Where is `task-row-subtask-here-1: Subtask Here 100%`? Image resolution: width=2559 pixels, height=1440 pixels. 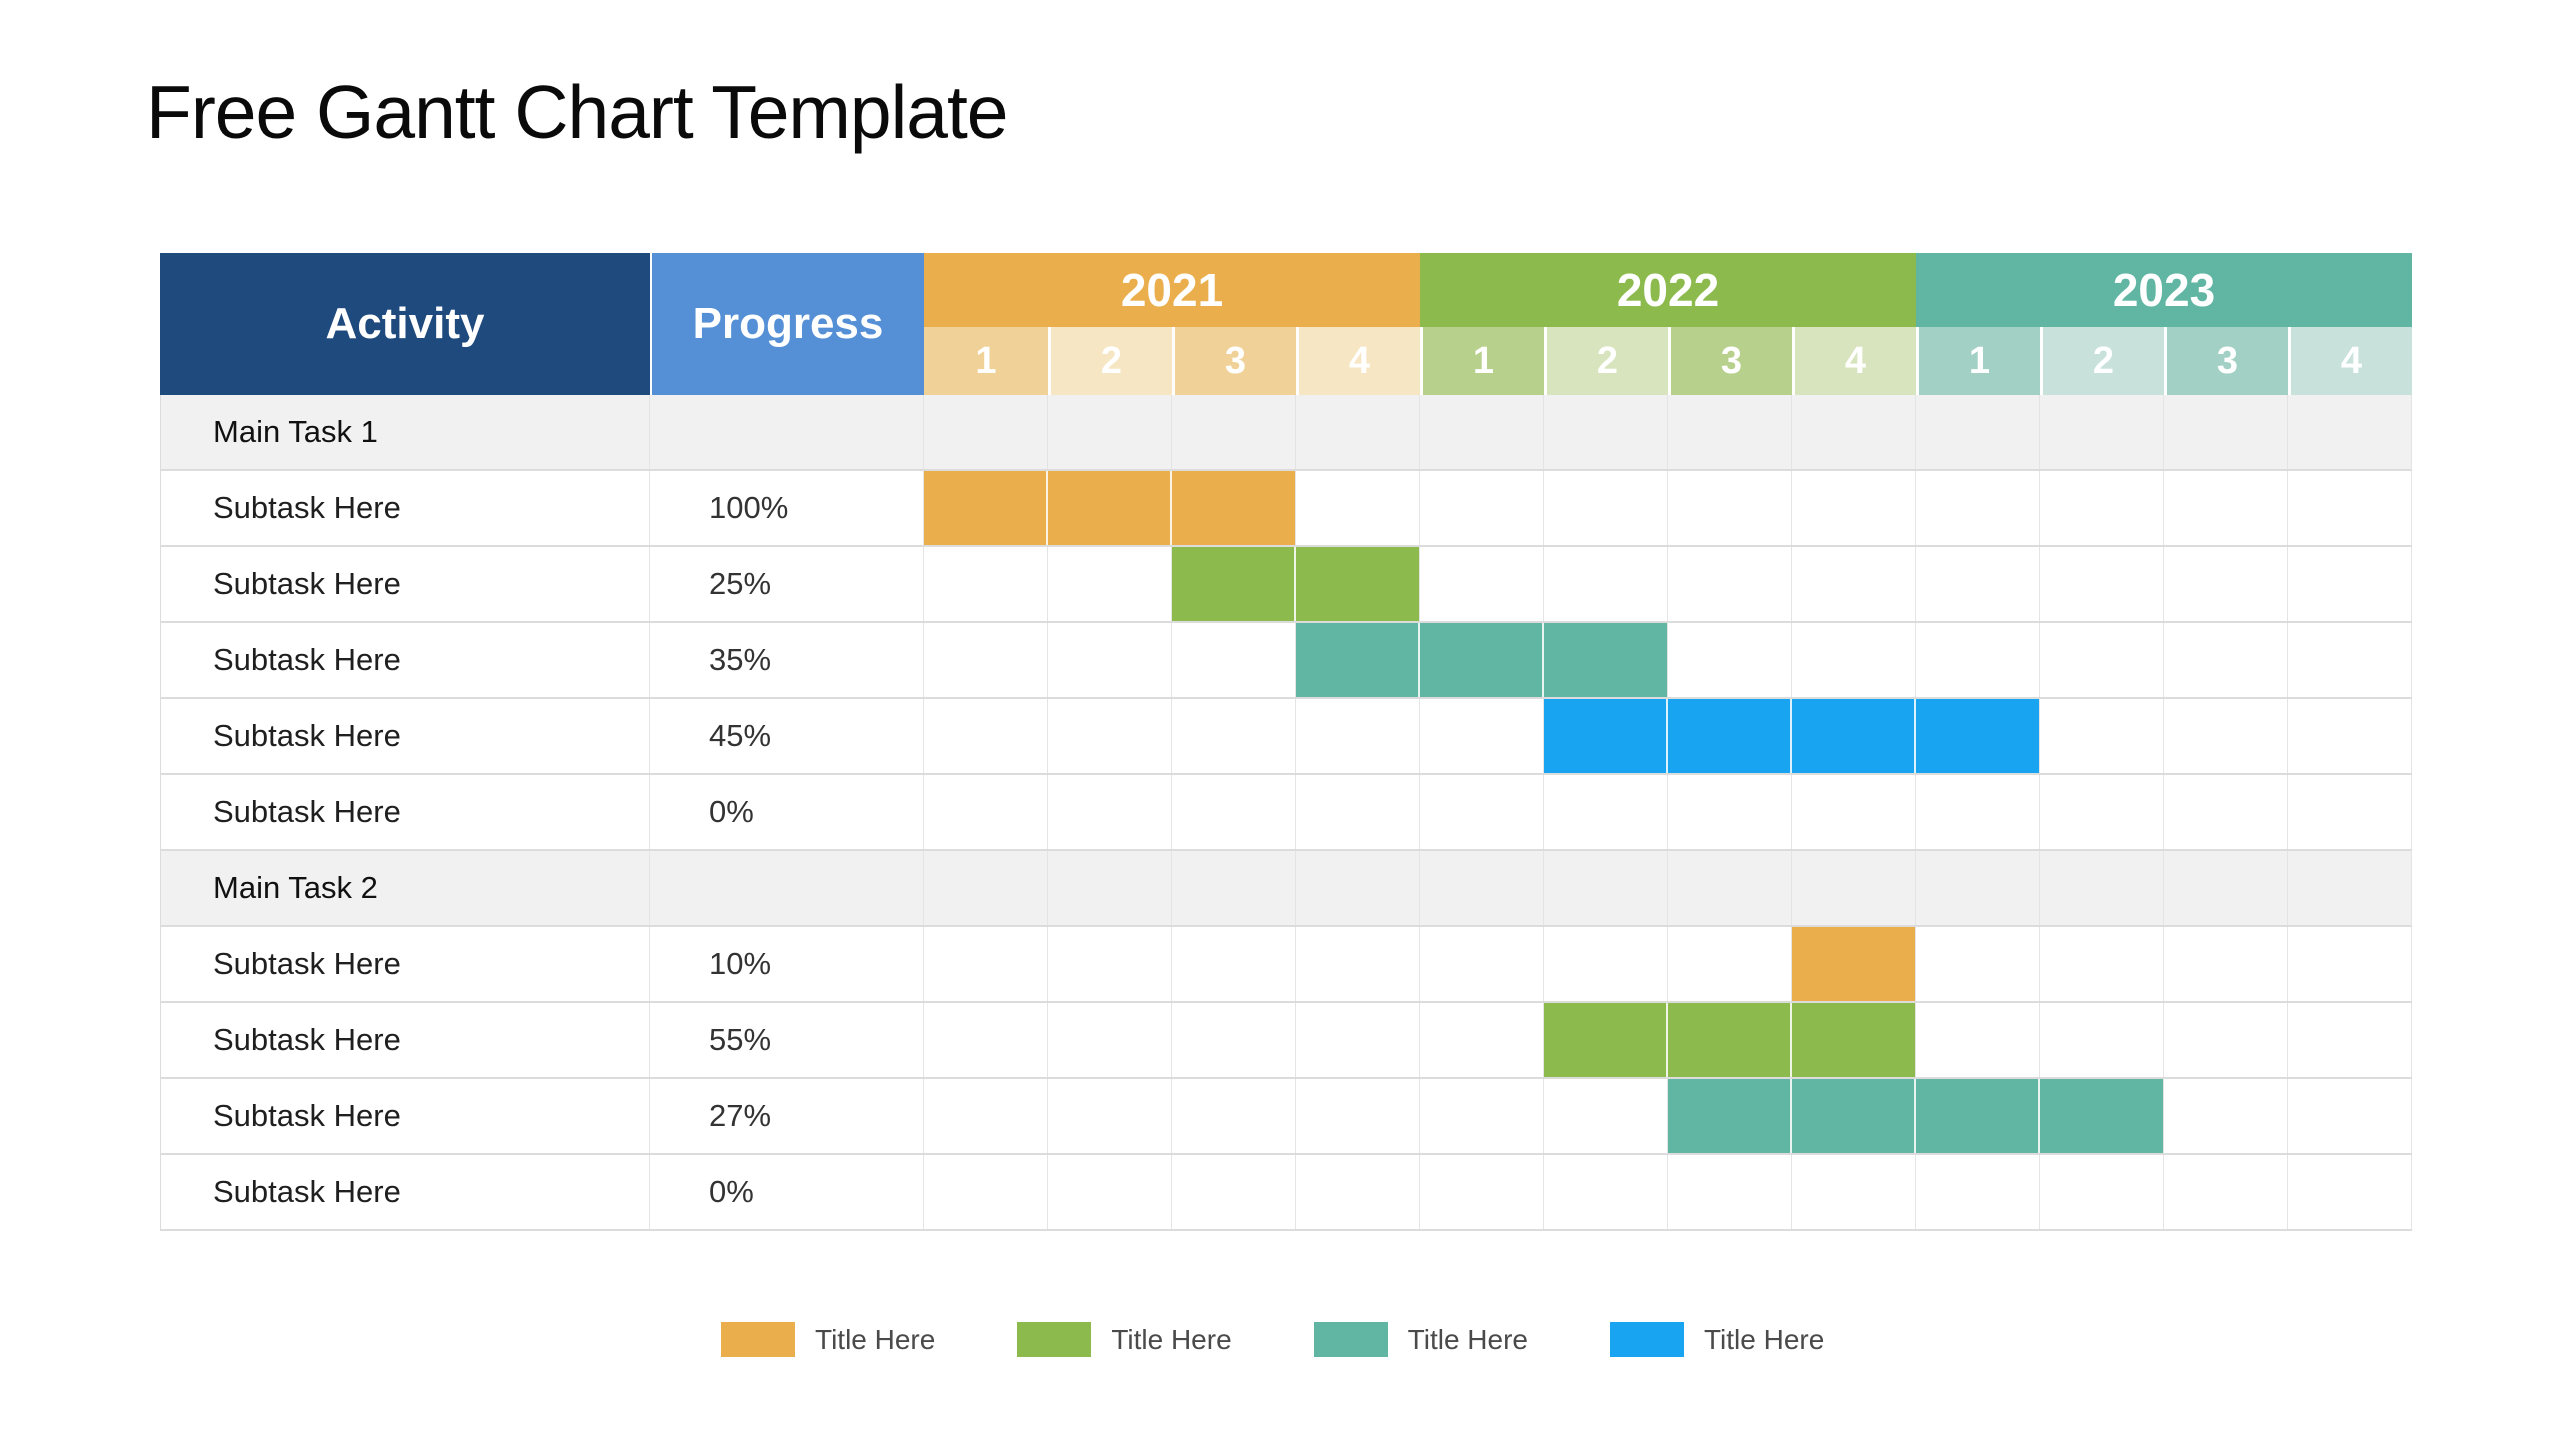
task-row-subtask-here-1: Subtask Here 100% is located at coordinates (1286, 509).